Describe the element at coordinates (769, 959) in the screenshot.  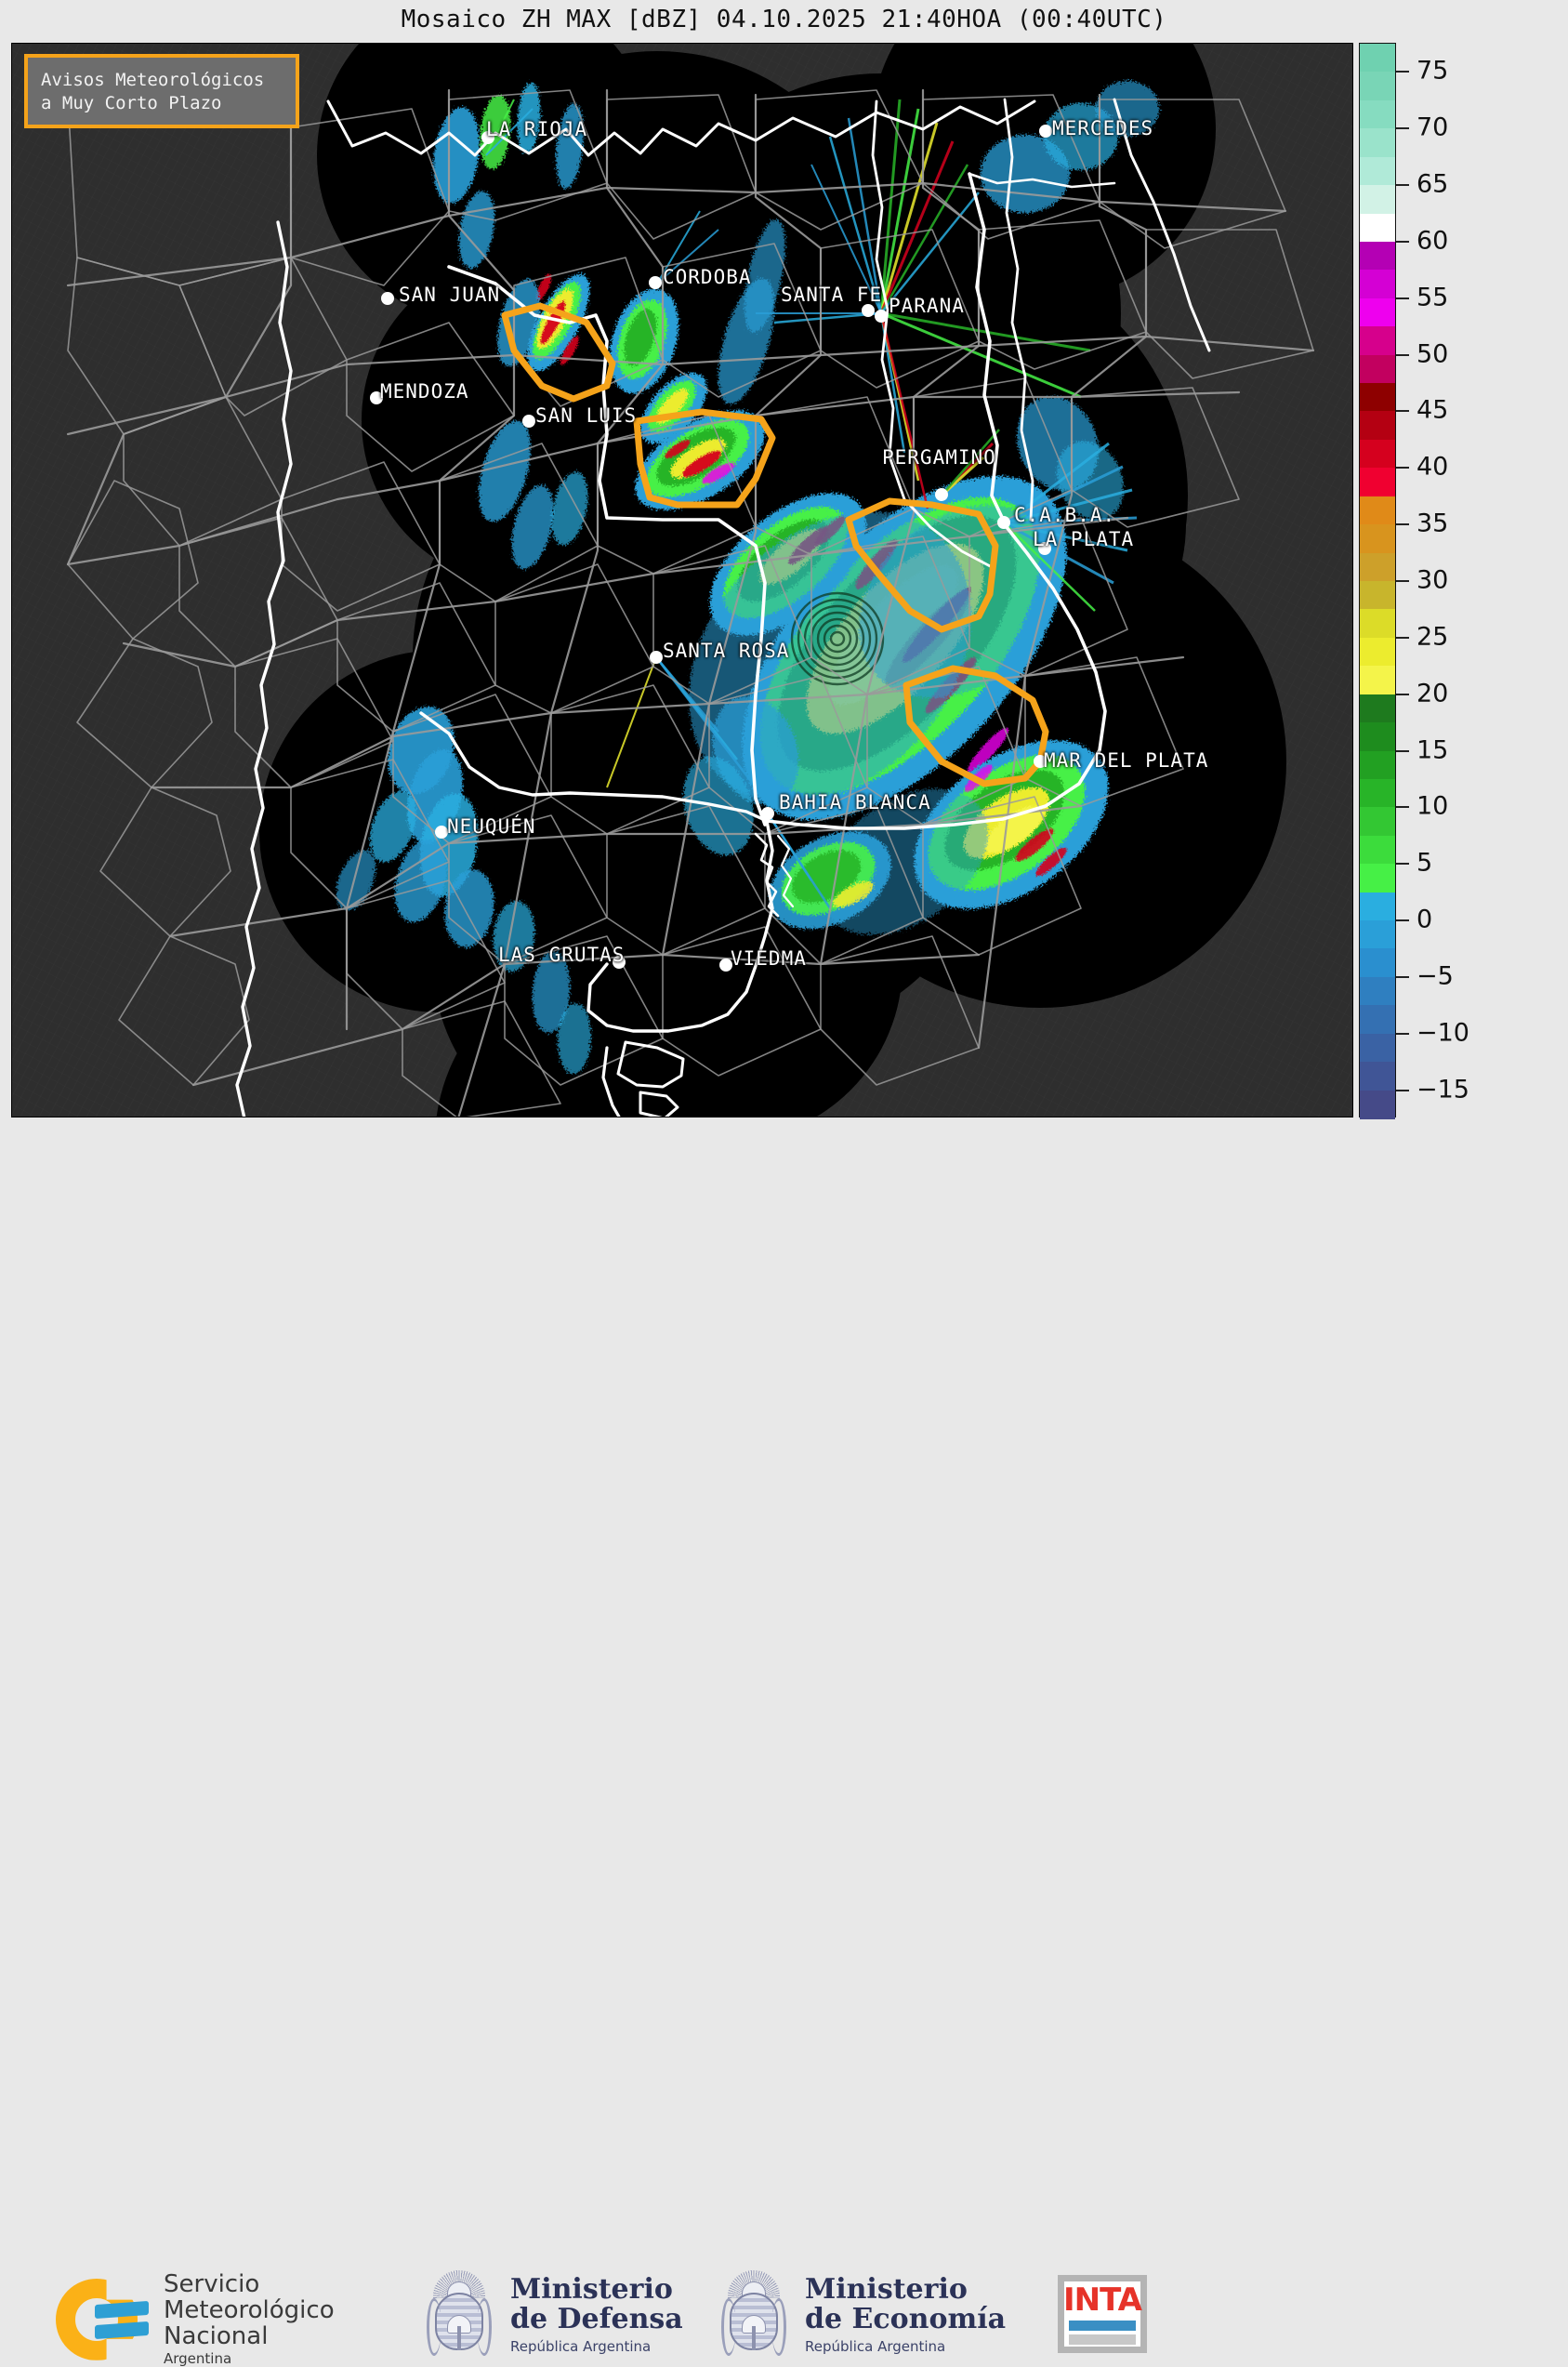
I see `city-label: VIEDMA` at that location.